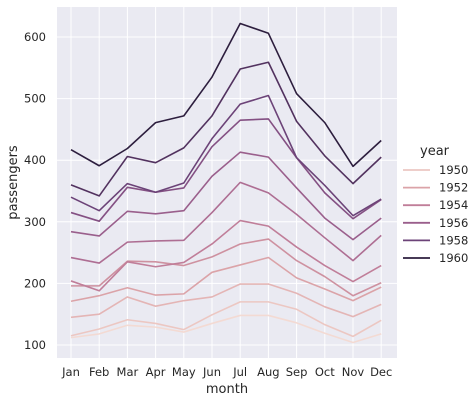 This screenshot has height=403, width=475. Describe the element at coordinates (453, 170) in the screenshot. I see `legend-label: 1950` at that location.